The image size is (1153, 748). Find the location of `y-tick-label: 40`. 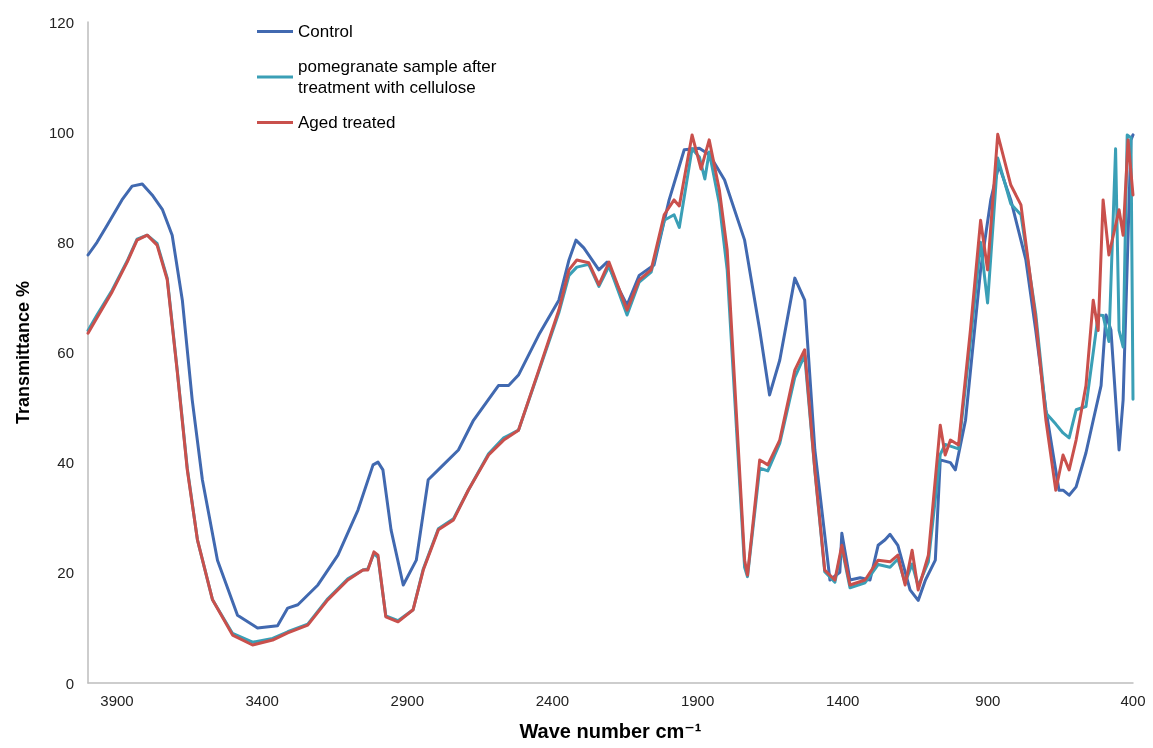

y-tick-label: 40 is located at coordinates (65, 463).